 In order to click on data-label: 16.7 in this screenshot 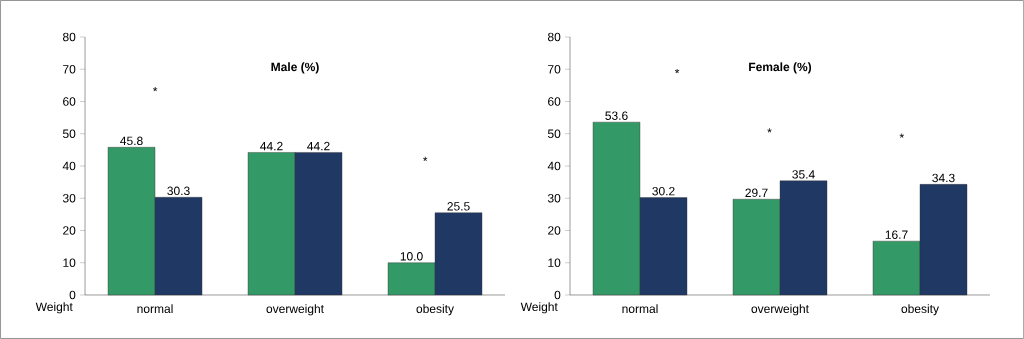, I will do `click(896, 234)`.